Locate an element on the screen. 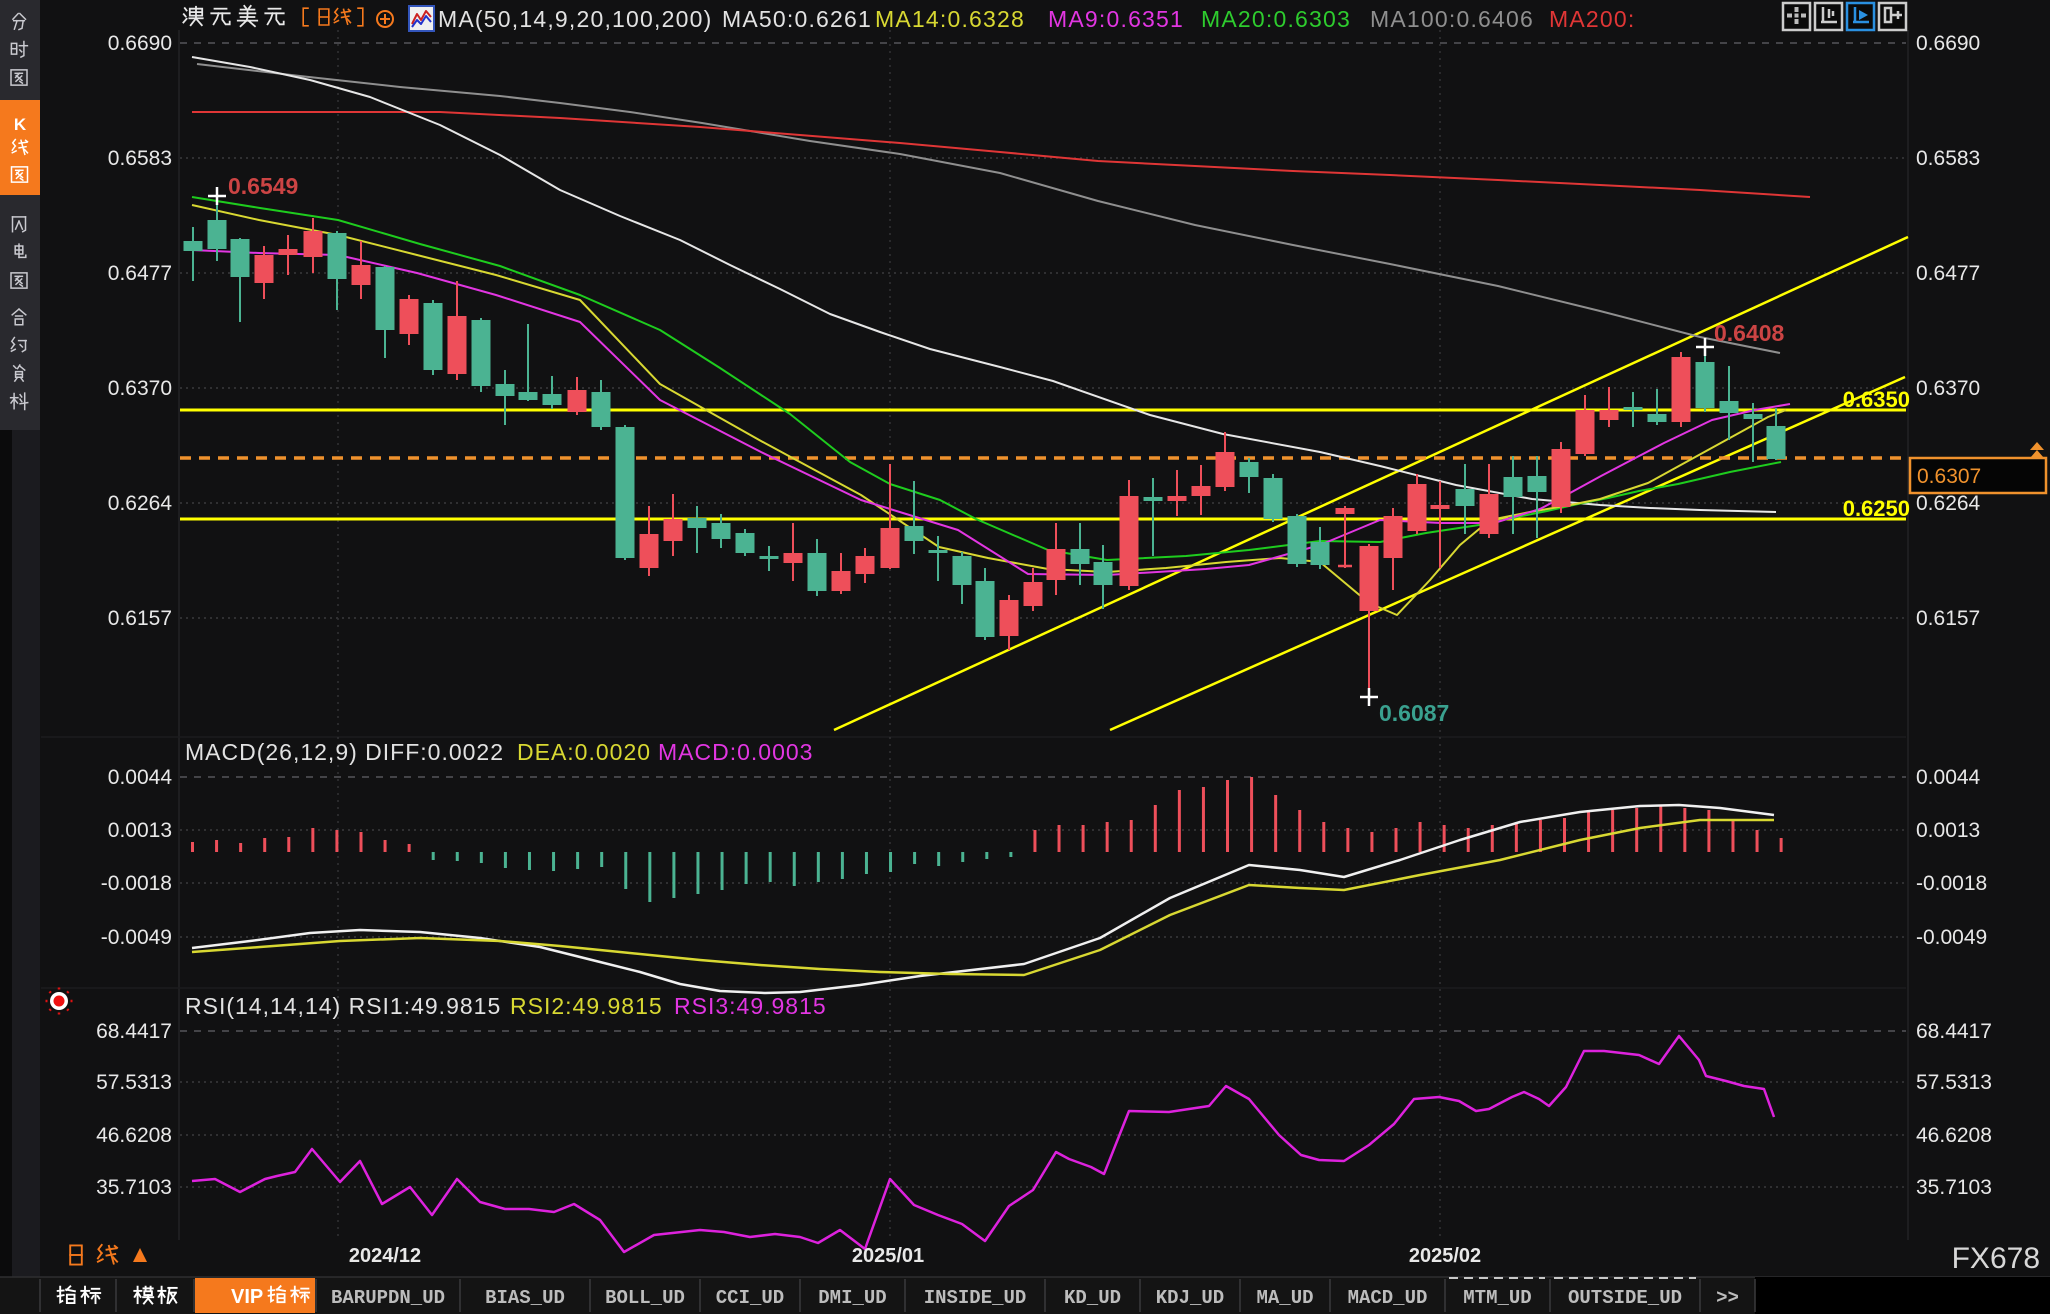  svg-text: 0.6408 is located at coordinates (1749, 333).